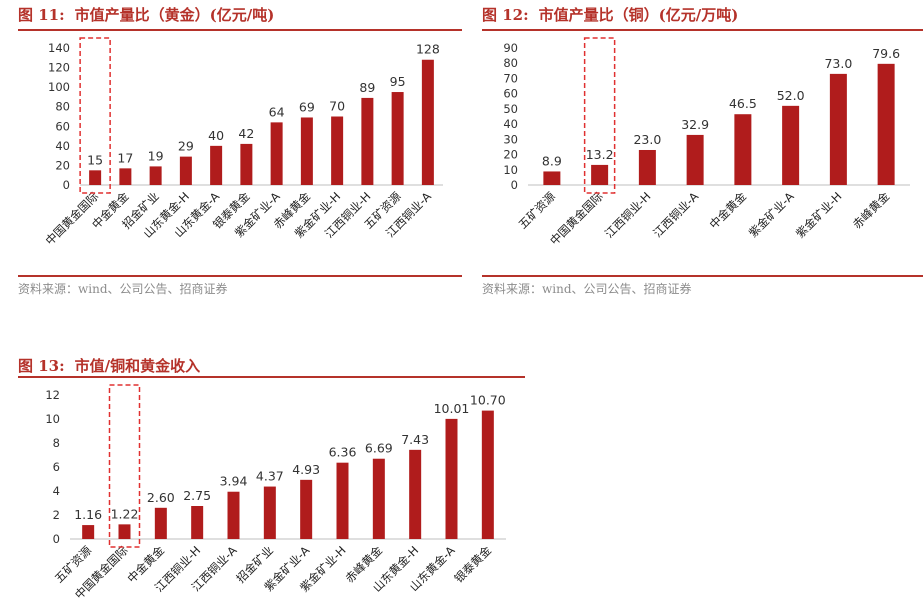 This screenshot has height=609, width=923. I want to click on x-tick-label: 江西铜业-H, so click(627, 214).